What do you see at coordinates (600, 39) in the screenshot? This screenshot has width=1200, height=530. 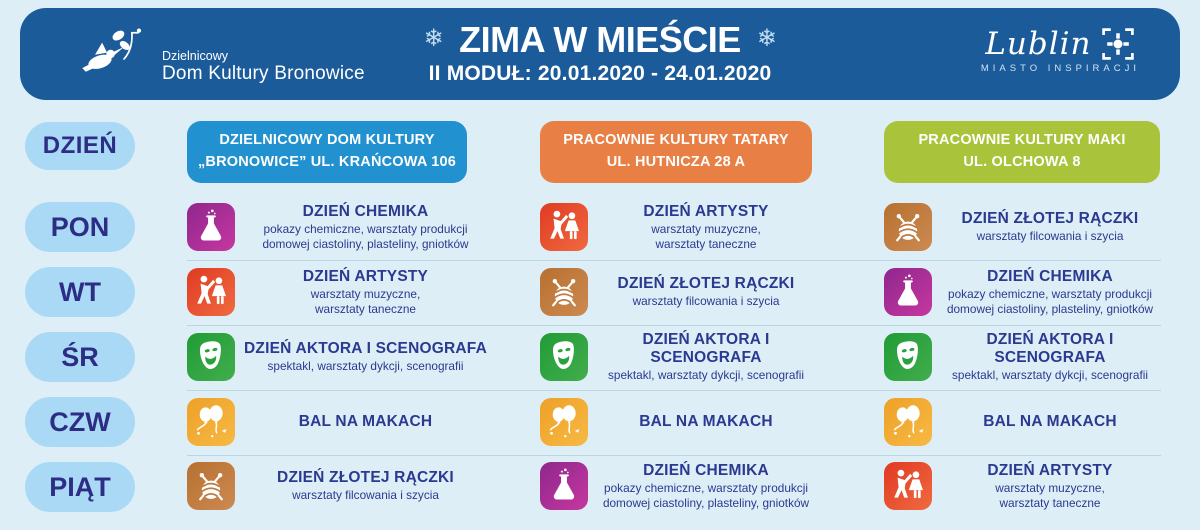 I see `poster-title: ❄ ZIMA W MIEŚCIE ❄` at bounding box center [600, 39].